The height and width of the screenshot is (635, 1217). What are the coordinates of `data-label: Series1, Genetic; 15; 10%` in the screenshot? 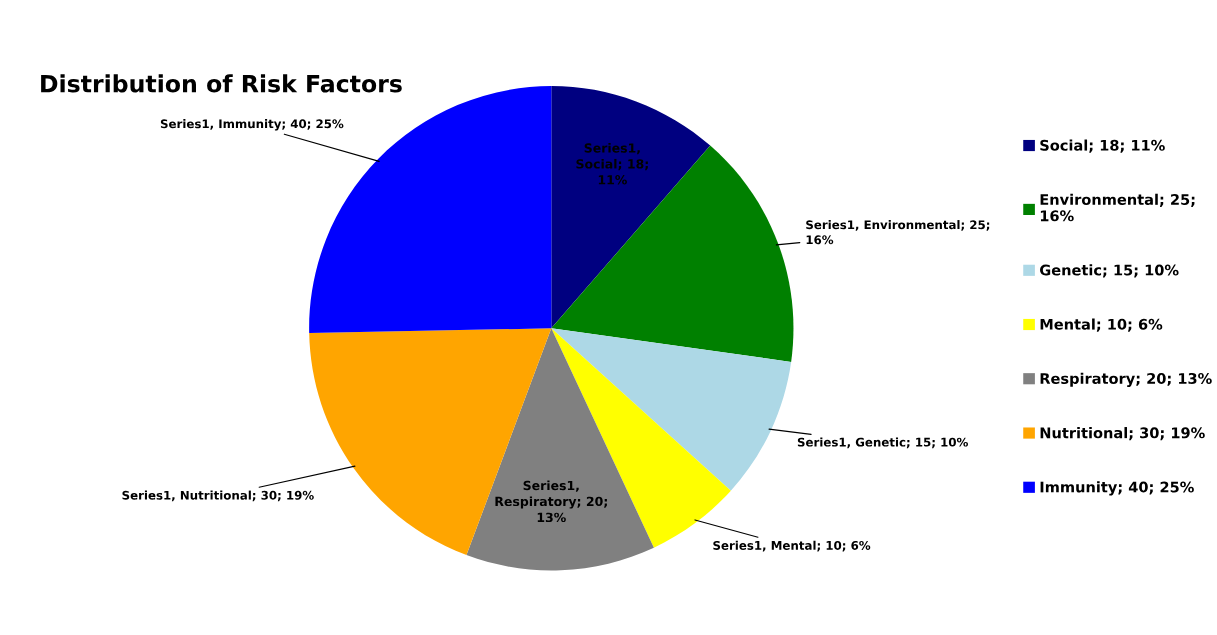 It's located at (882, 443).